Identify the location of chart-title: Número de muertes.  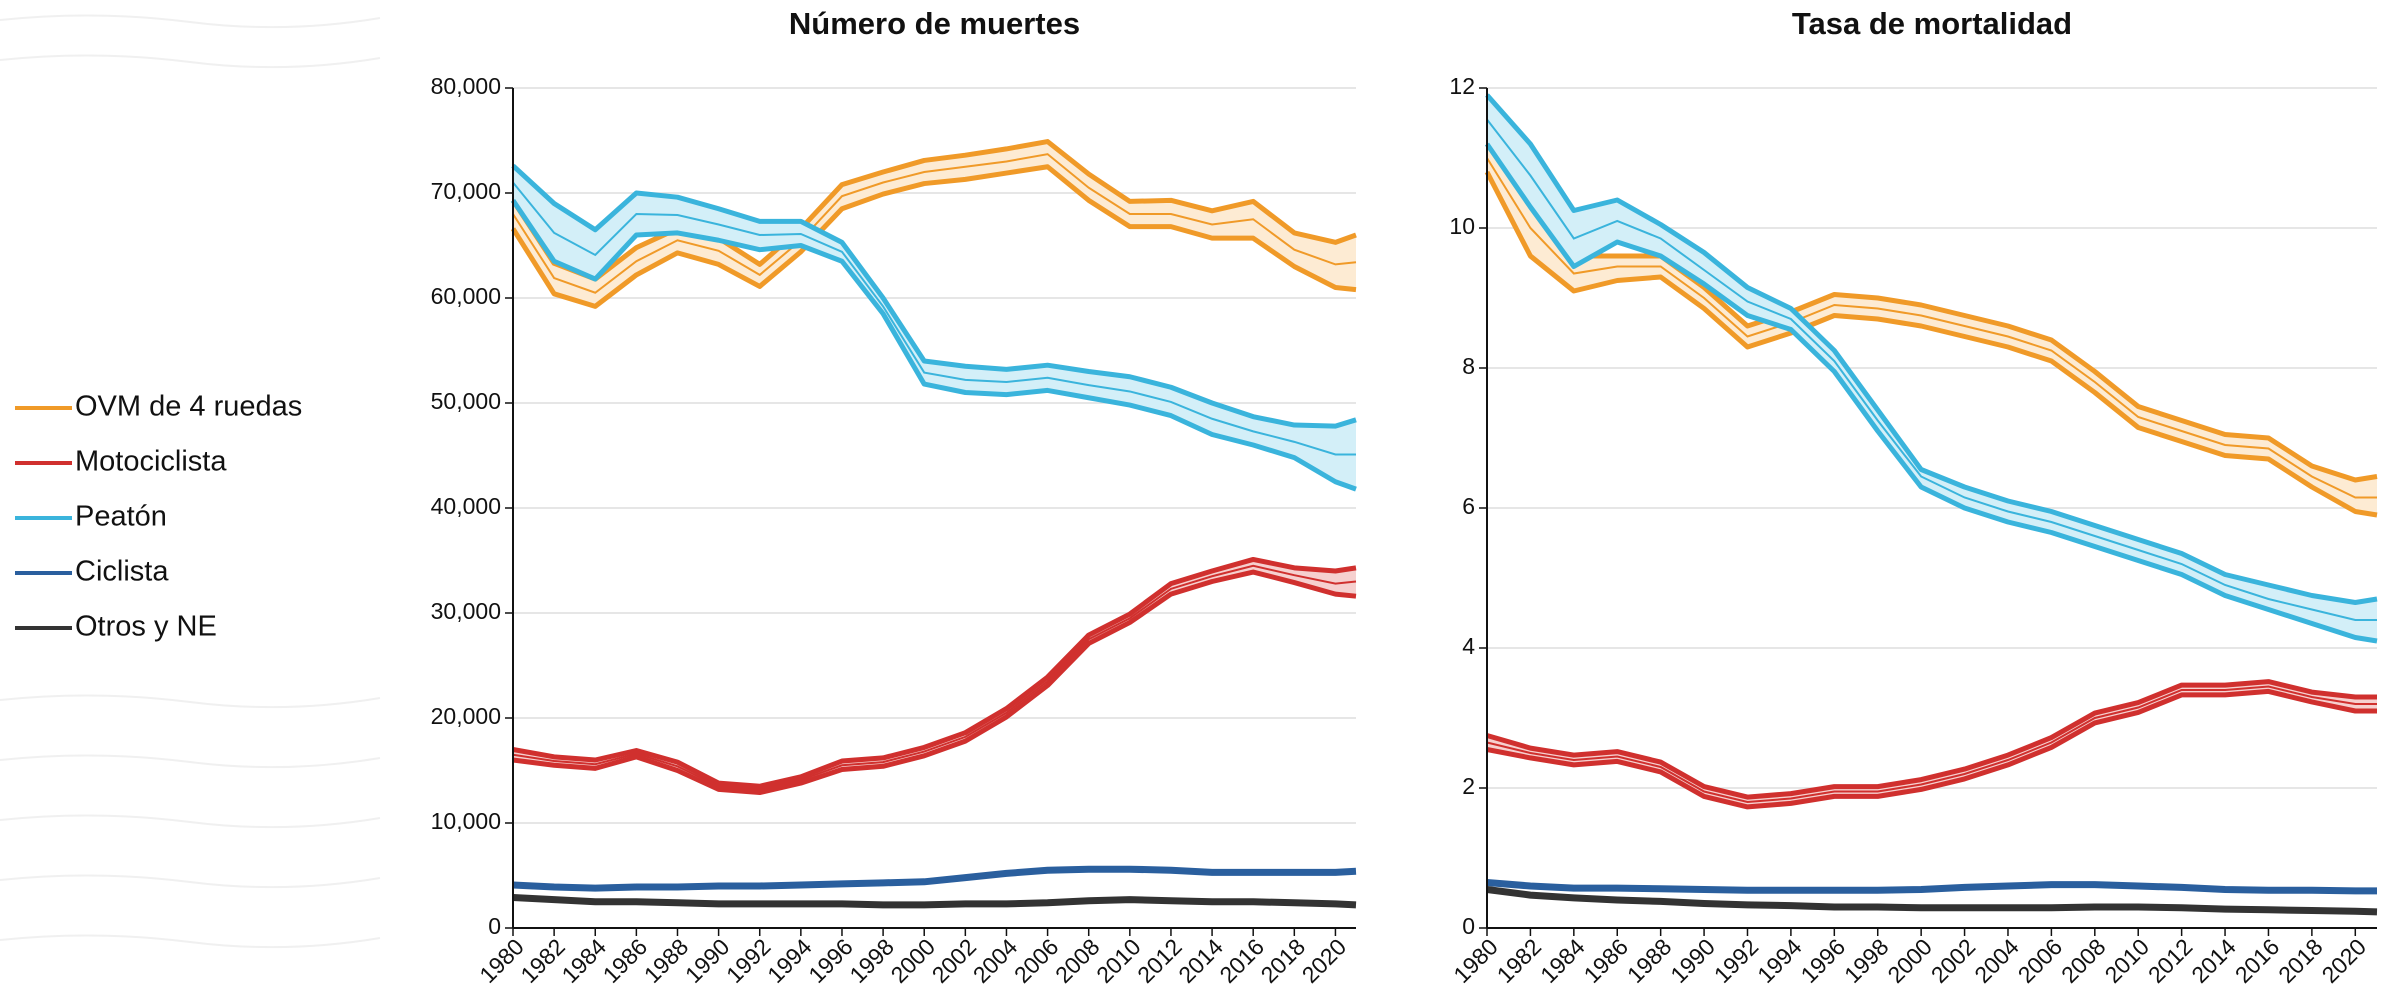
(934, 23).